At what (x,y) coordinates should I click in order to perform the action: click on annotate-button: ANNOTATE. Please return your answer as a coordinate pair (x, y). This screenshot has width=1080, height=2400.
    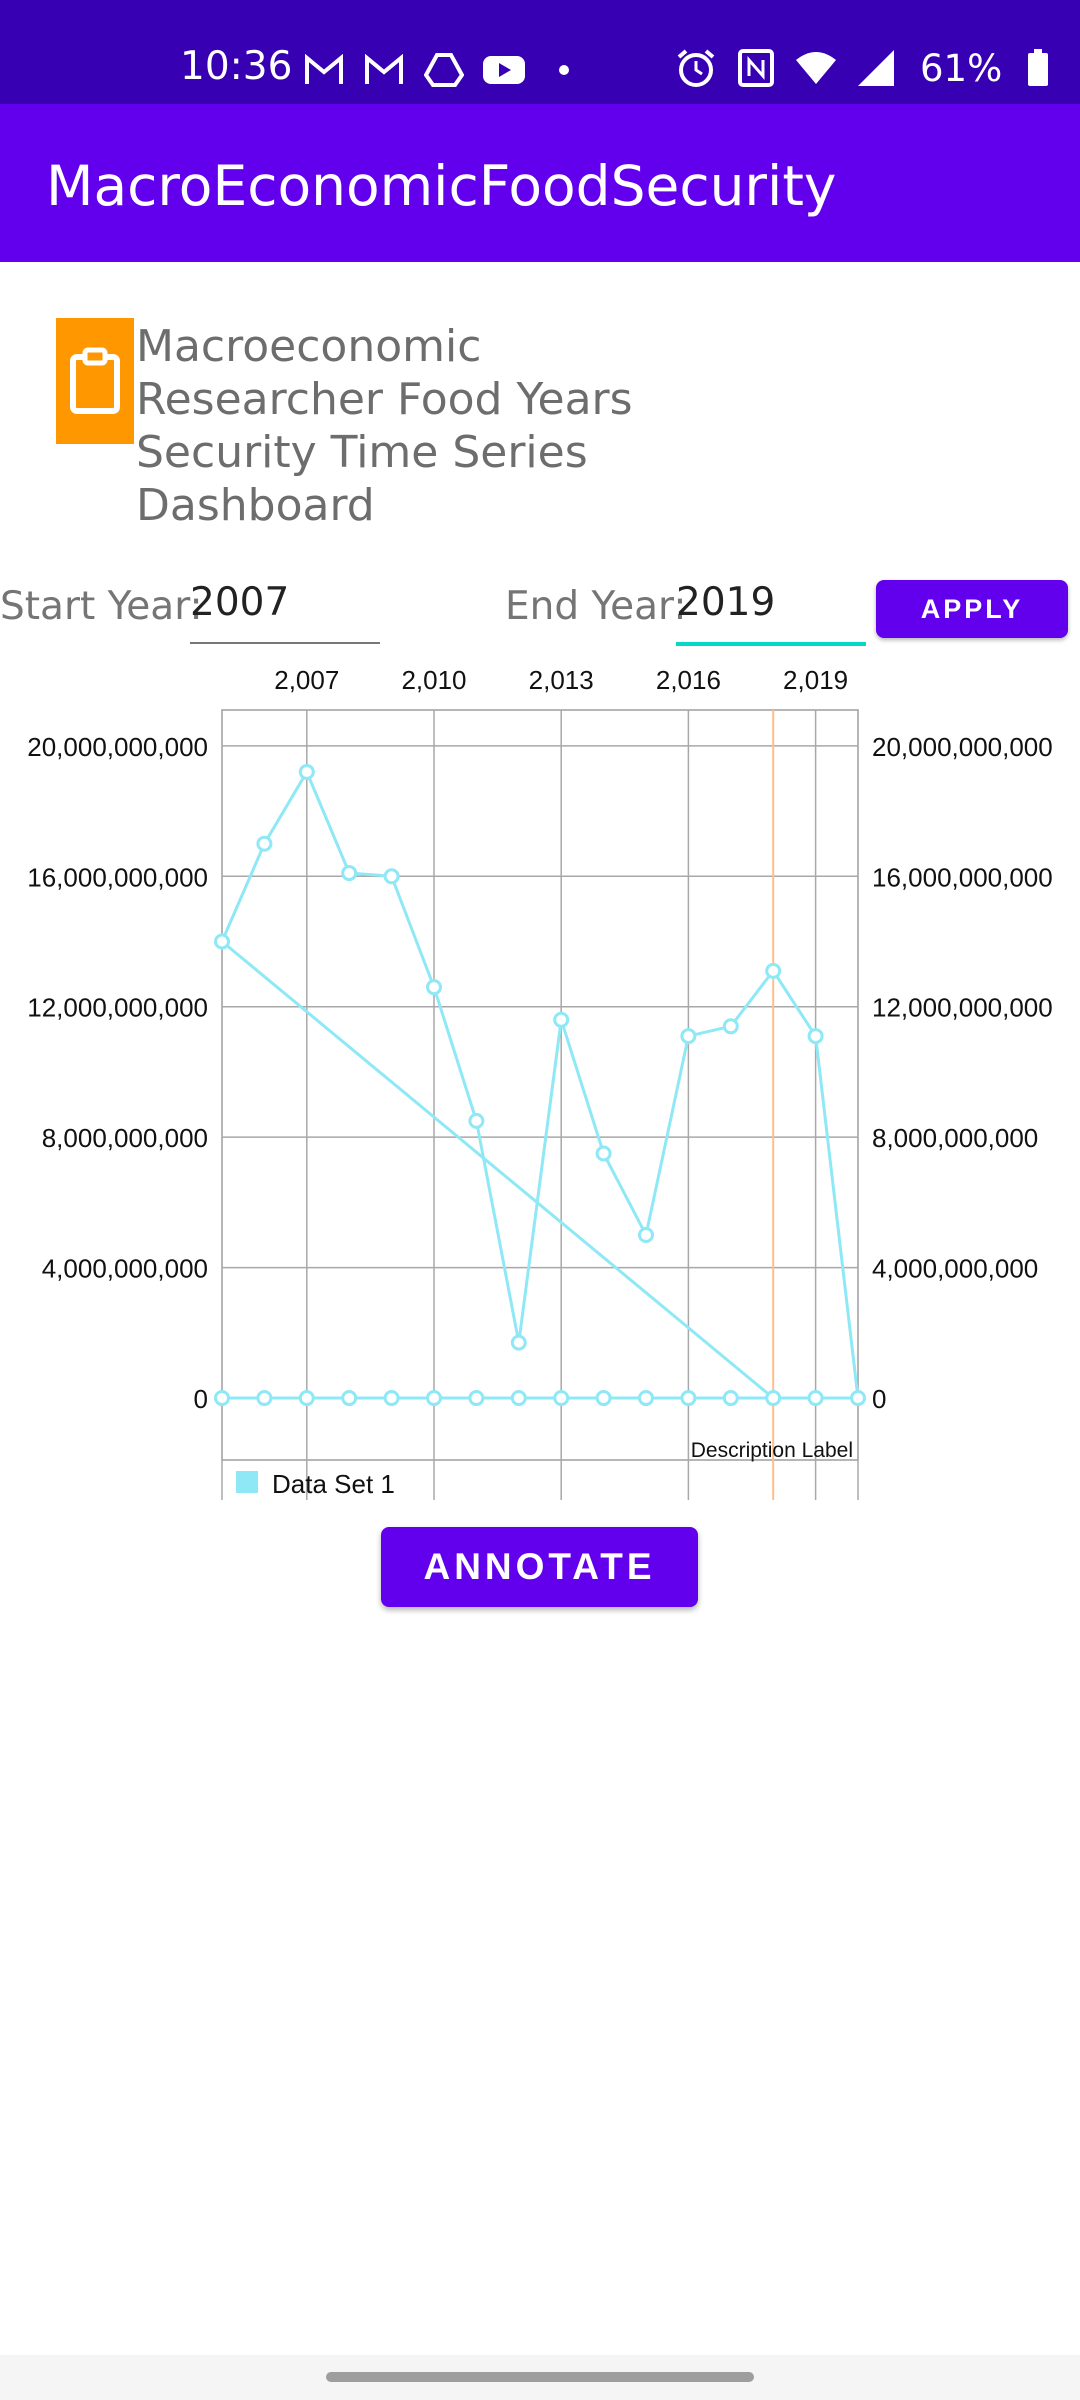
    Looking at the image, I should click on (539, 1567).